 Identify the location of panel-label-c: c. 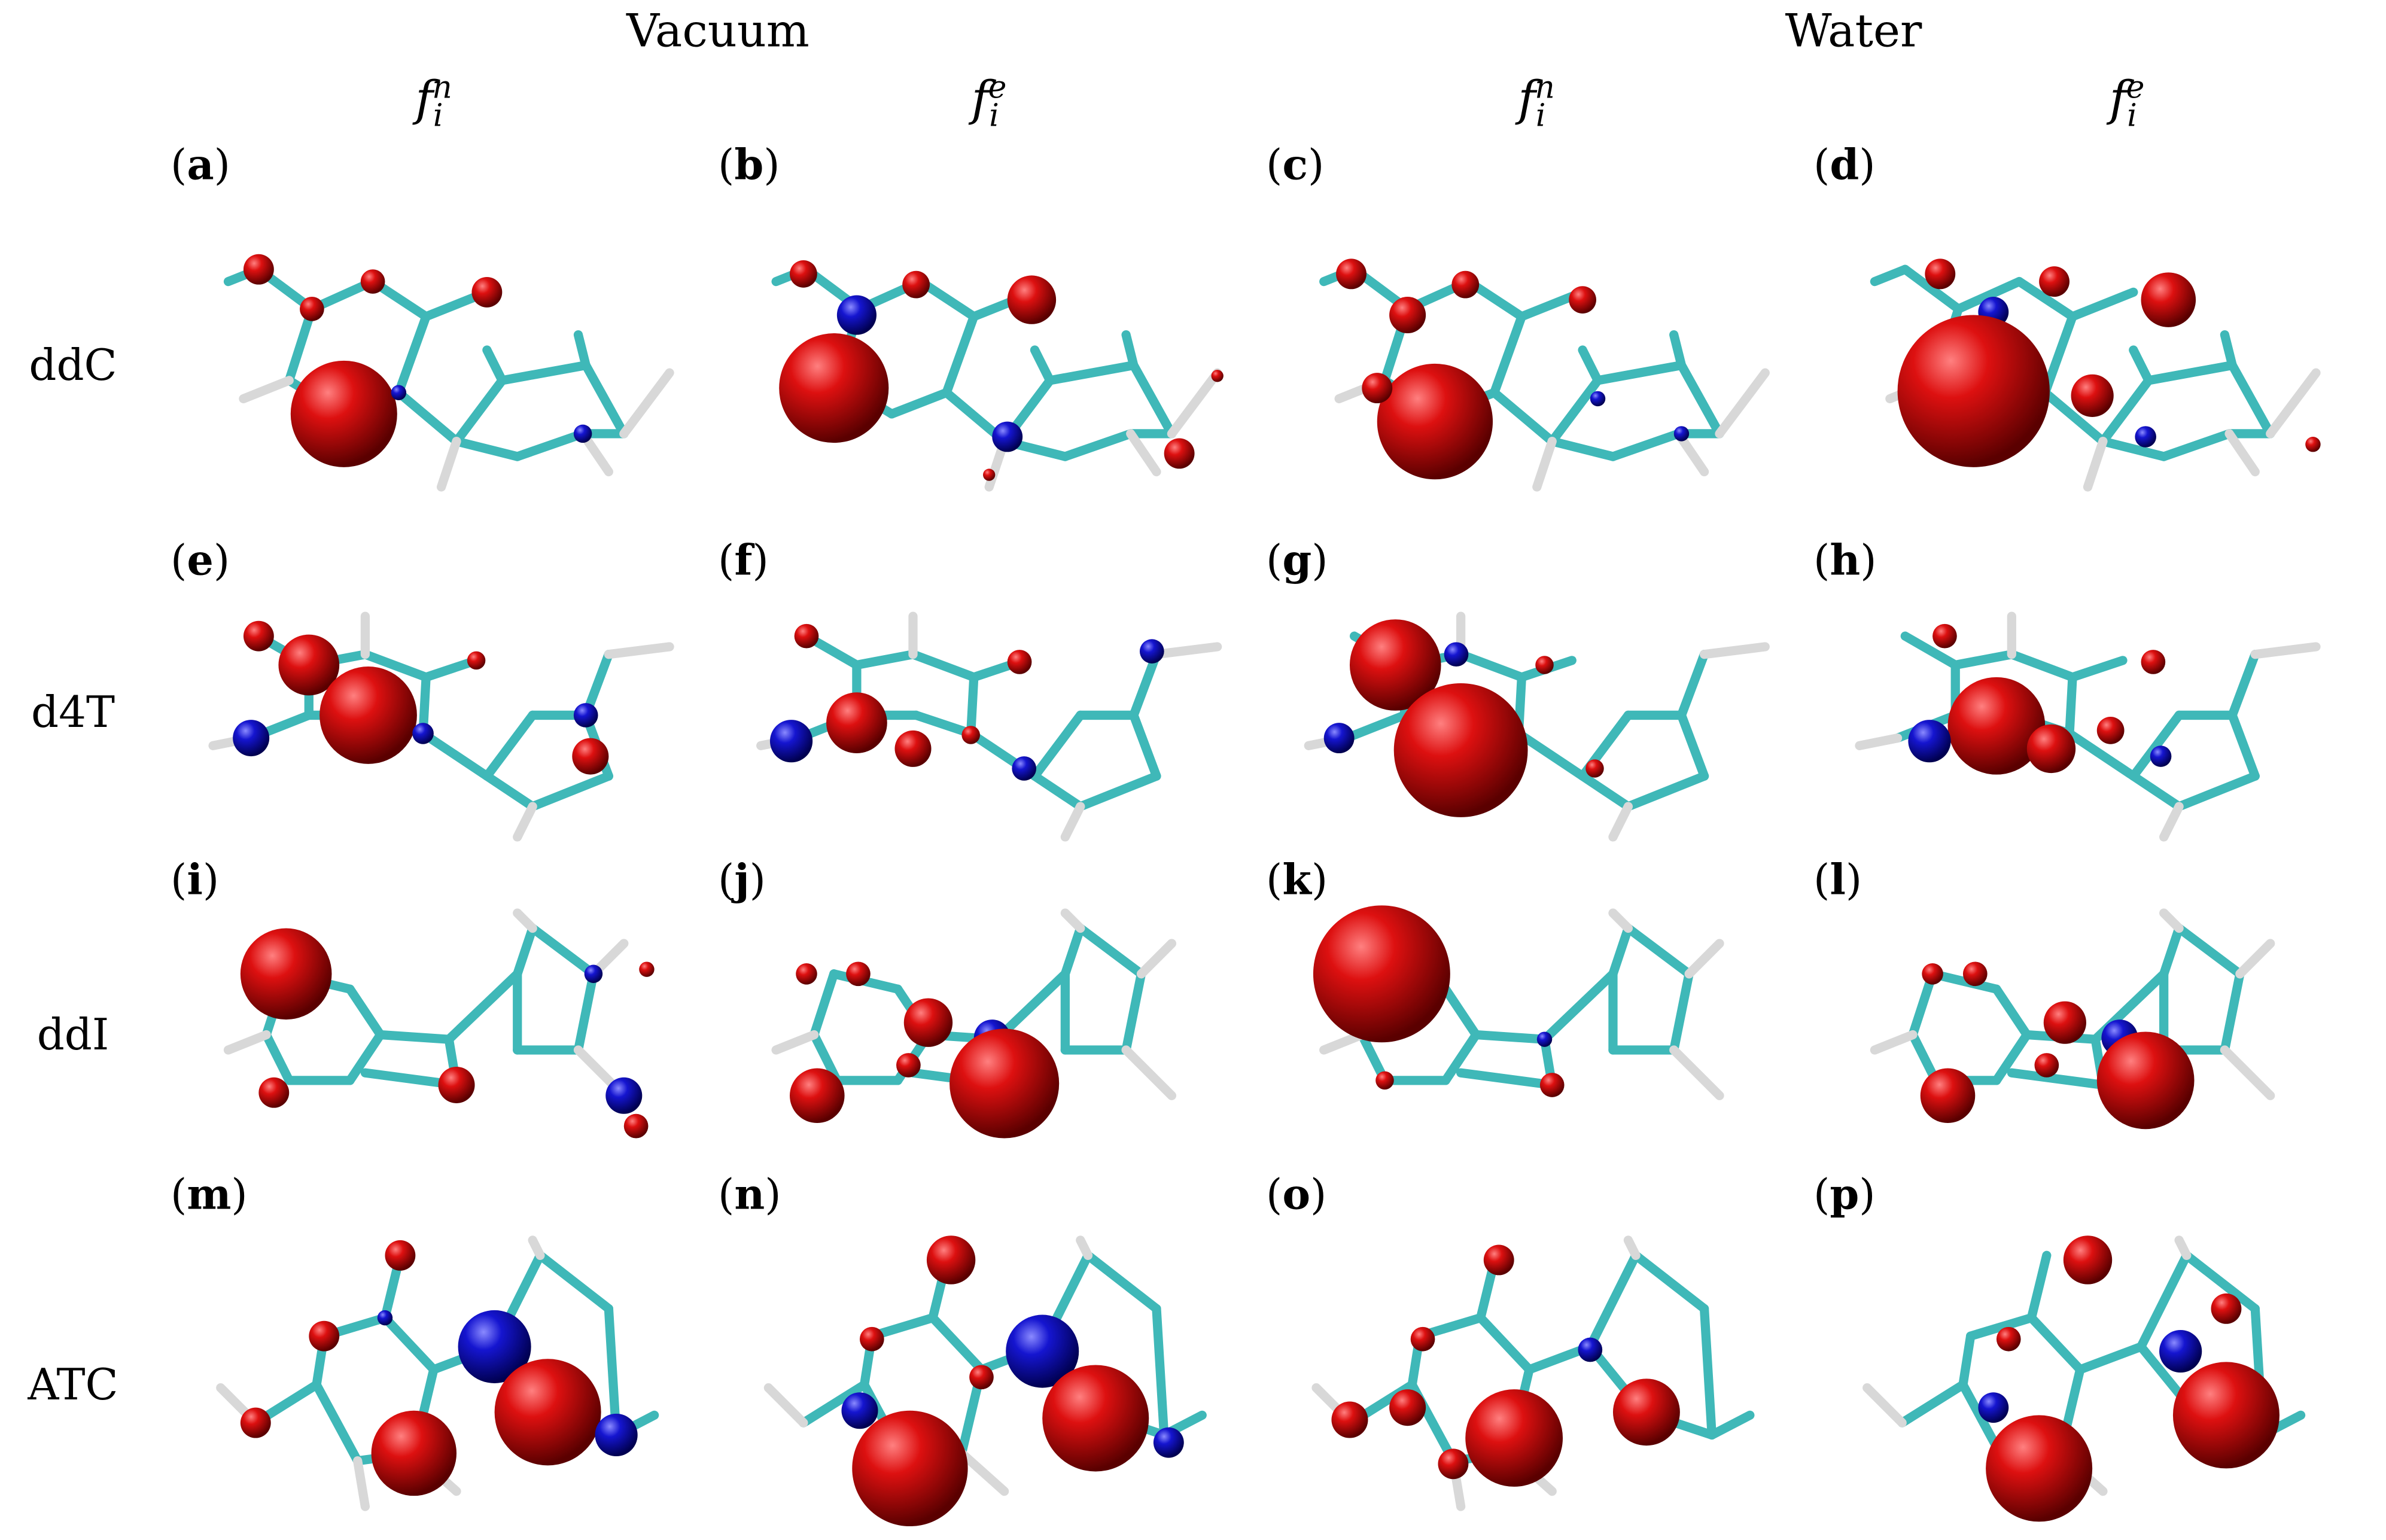
(1295, 165).